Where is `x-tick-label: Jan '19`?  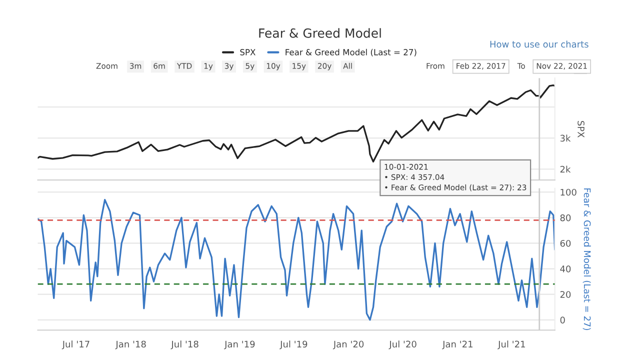
x-tick-label: Jan '19 is located at coordinates (239, 345).